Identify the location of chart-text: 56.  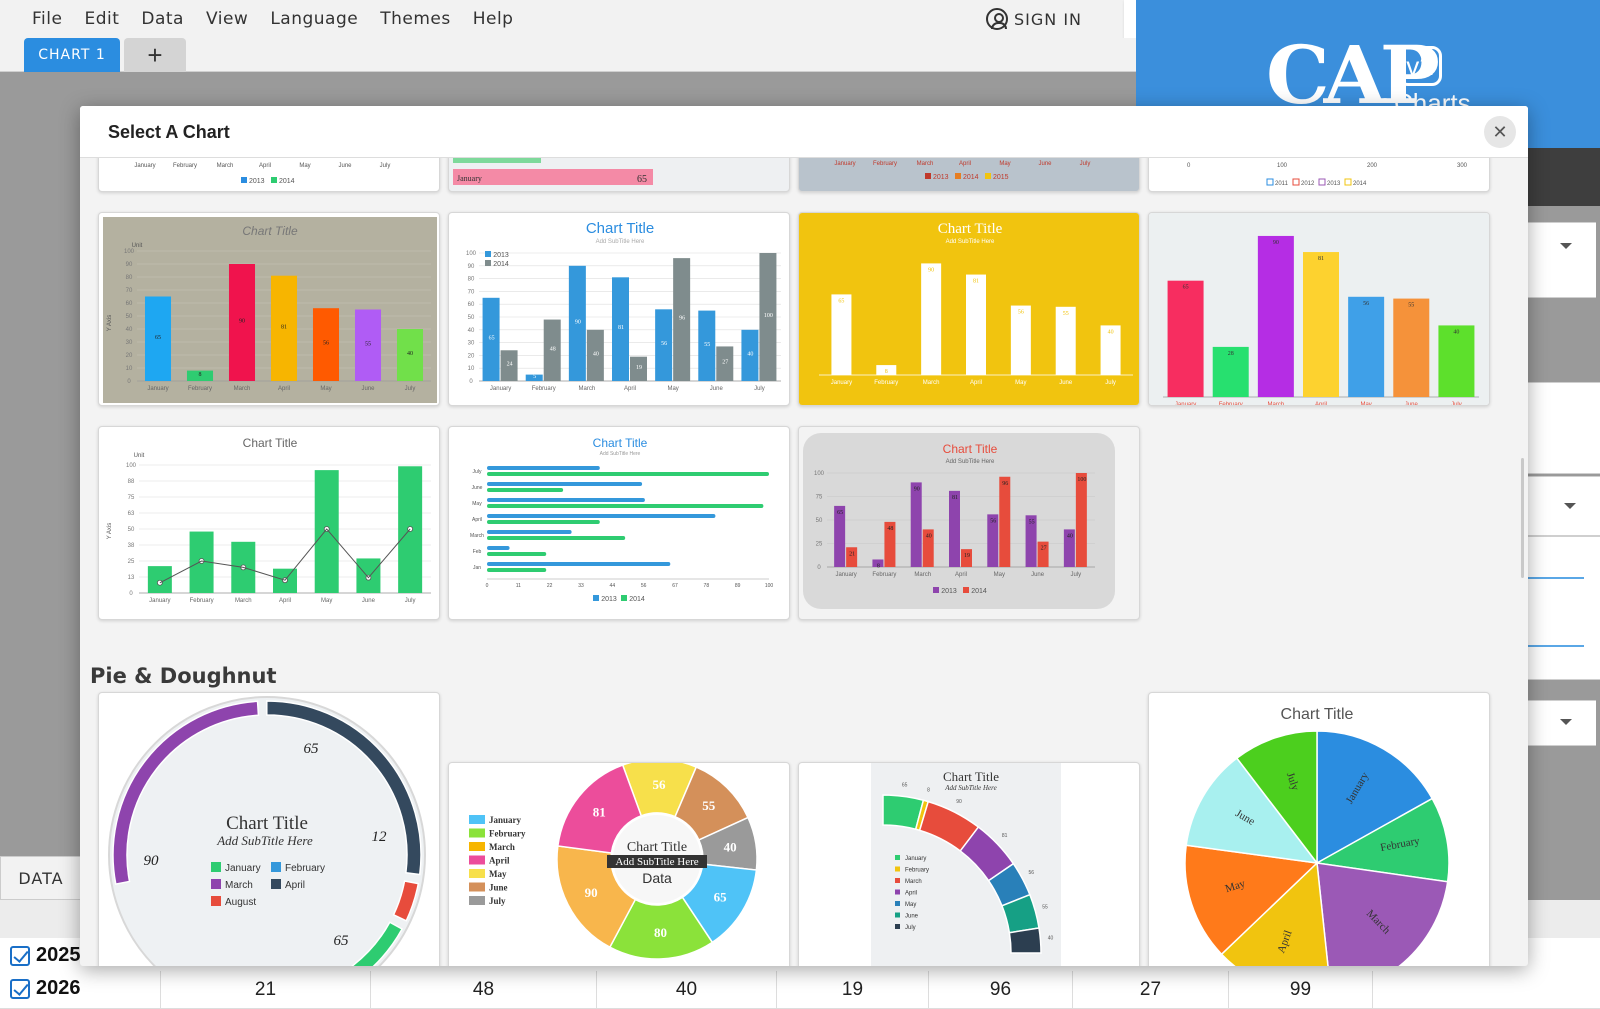
(1032, 873).